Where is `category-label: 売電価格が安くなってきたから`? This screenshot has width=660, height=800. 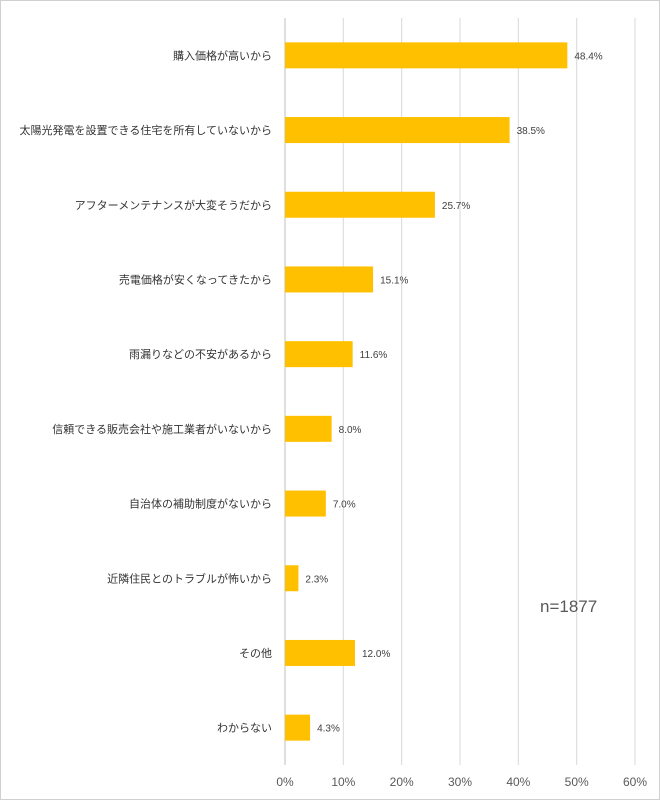 category-label: 売電価格が安くなってきたから is located at coordinates (195, 279).